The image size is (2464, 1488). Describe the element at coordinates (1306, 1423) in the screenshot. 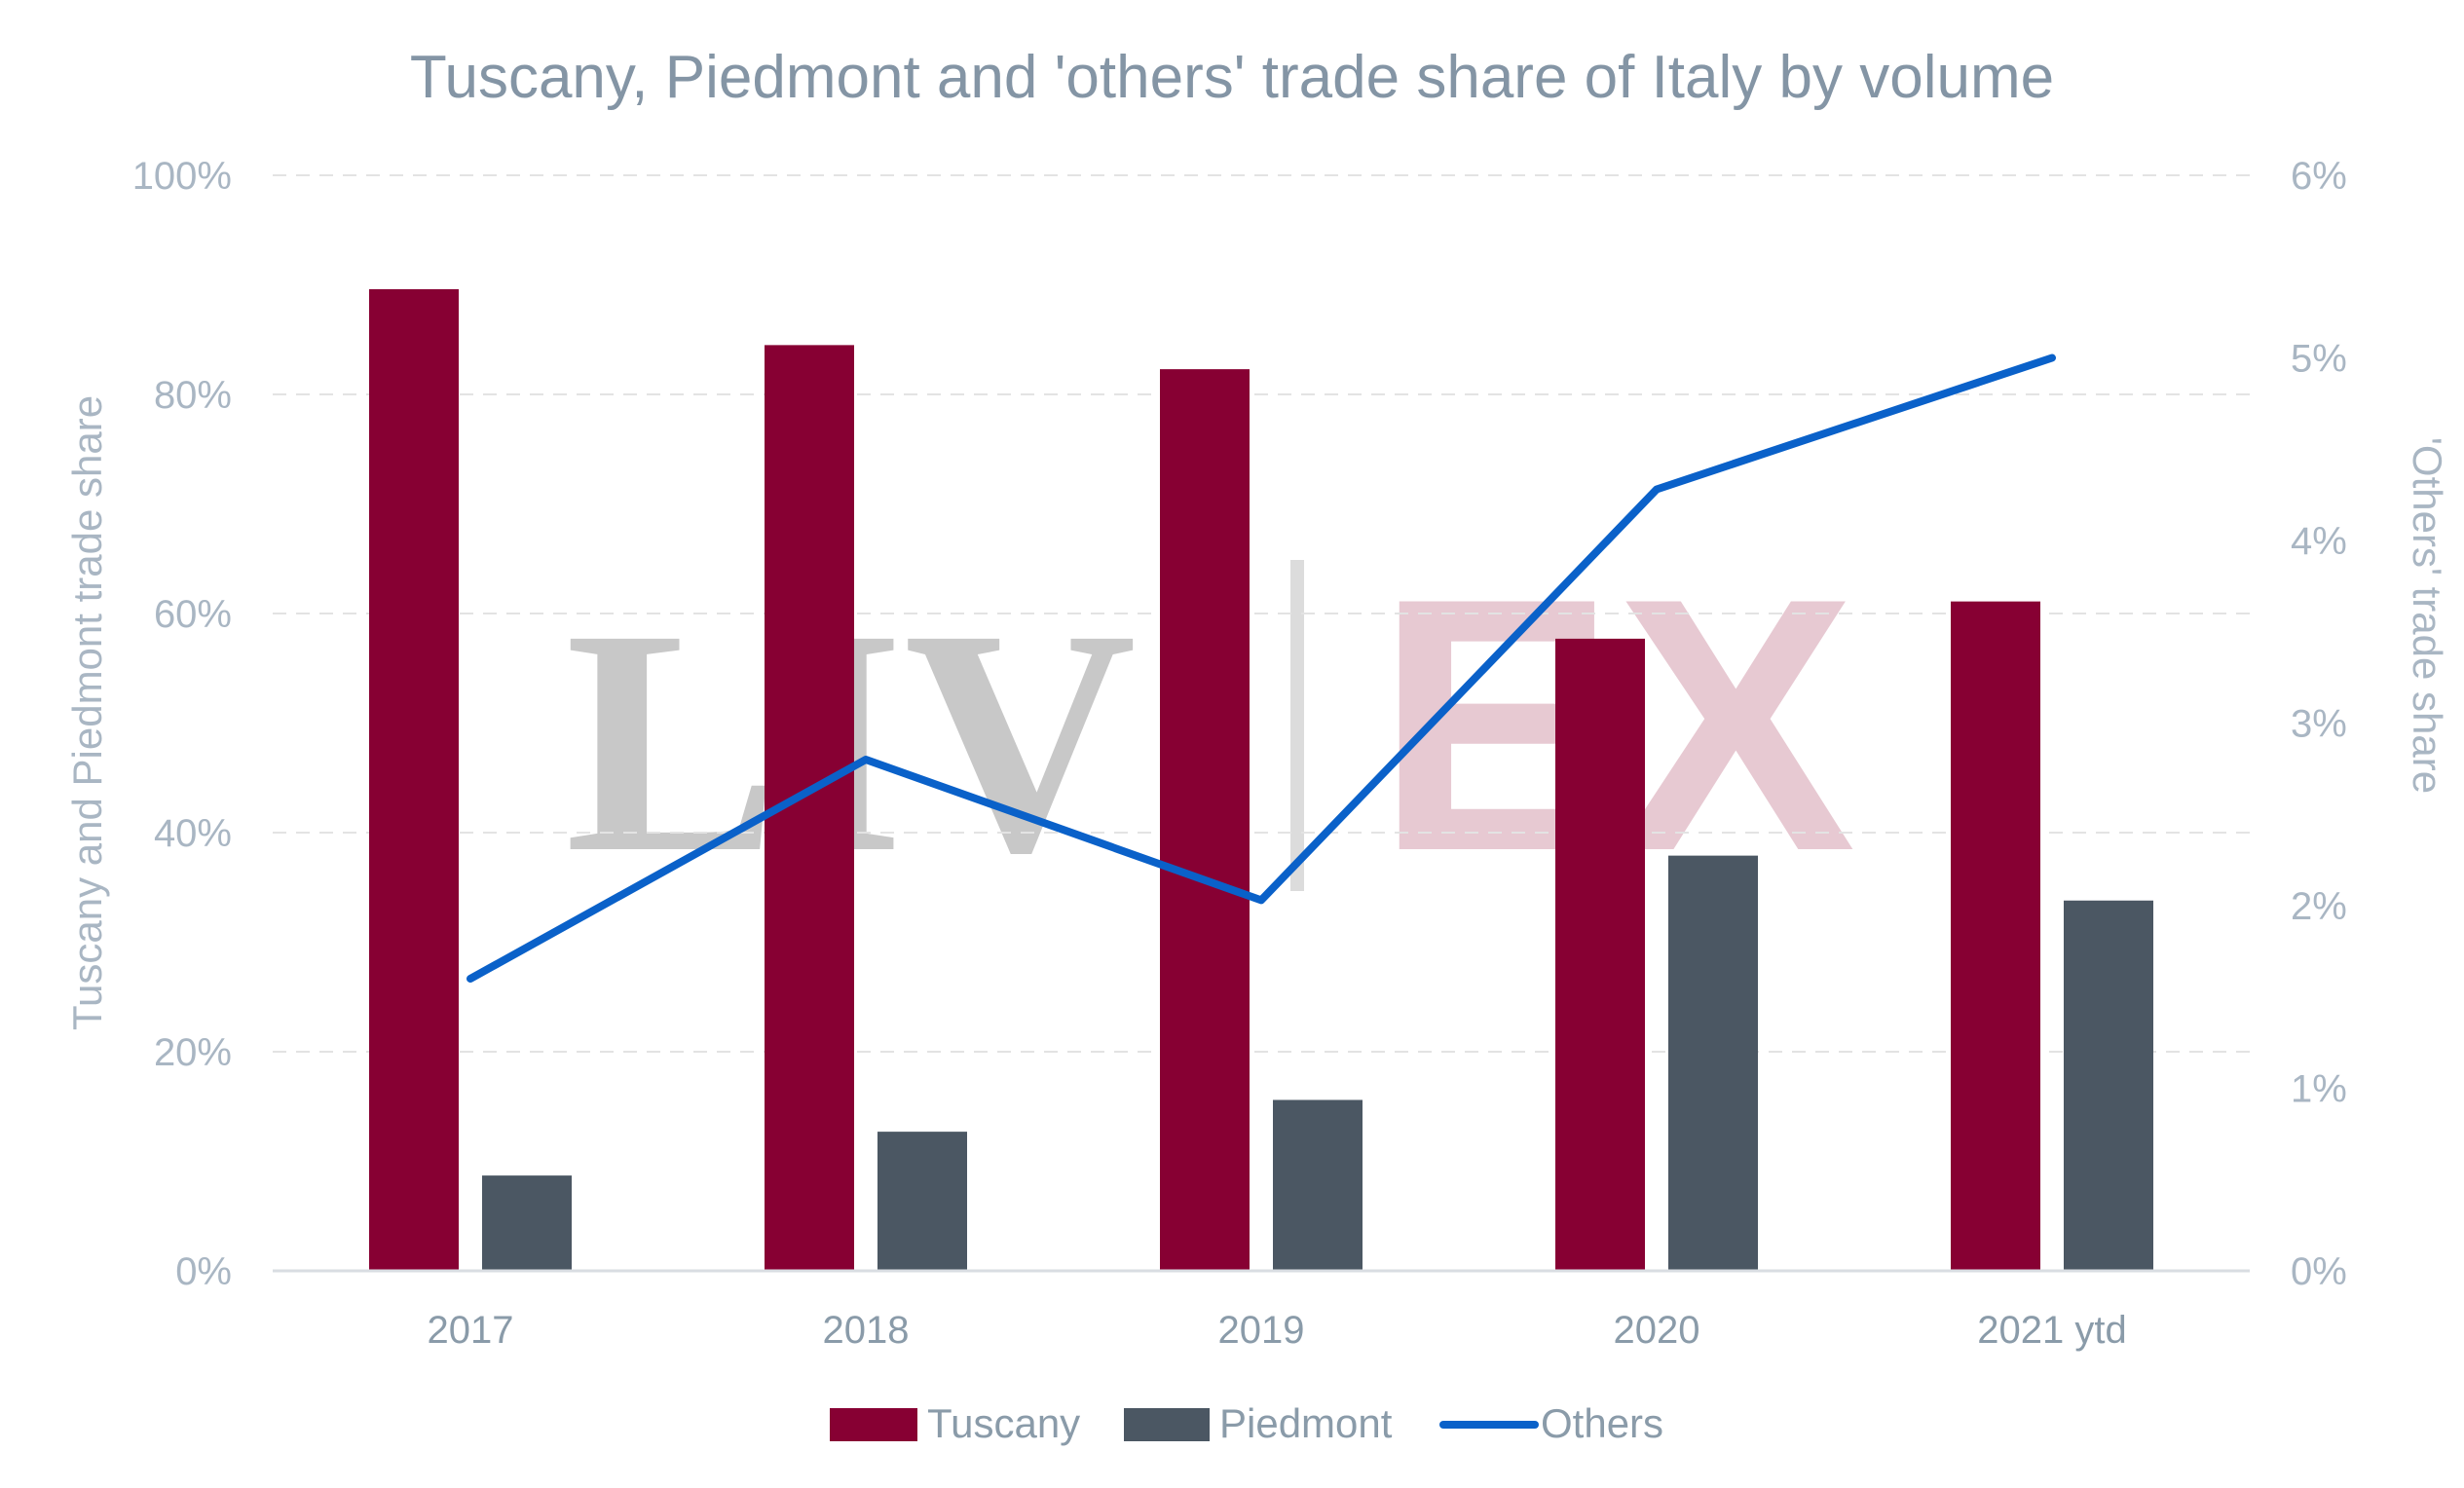

I see `legend-label-piedmont: Piedmont` at that location.